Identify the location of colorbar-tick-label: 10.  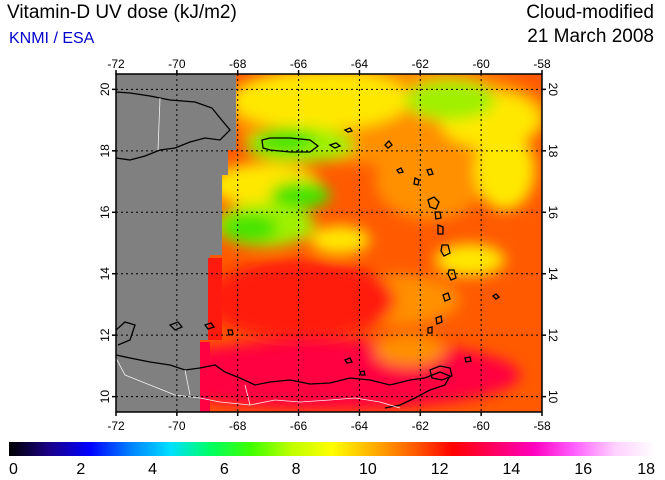
(368, 469).